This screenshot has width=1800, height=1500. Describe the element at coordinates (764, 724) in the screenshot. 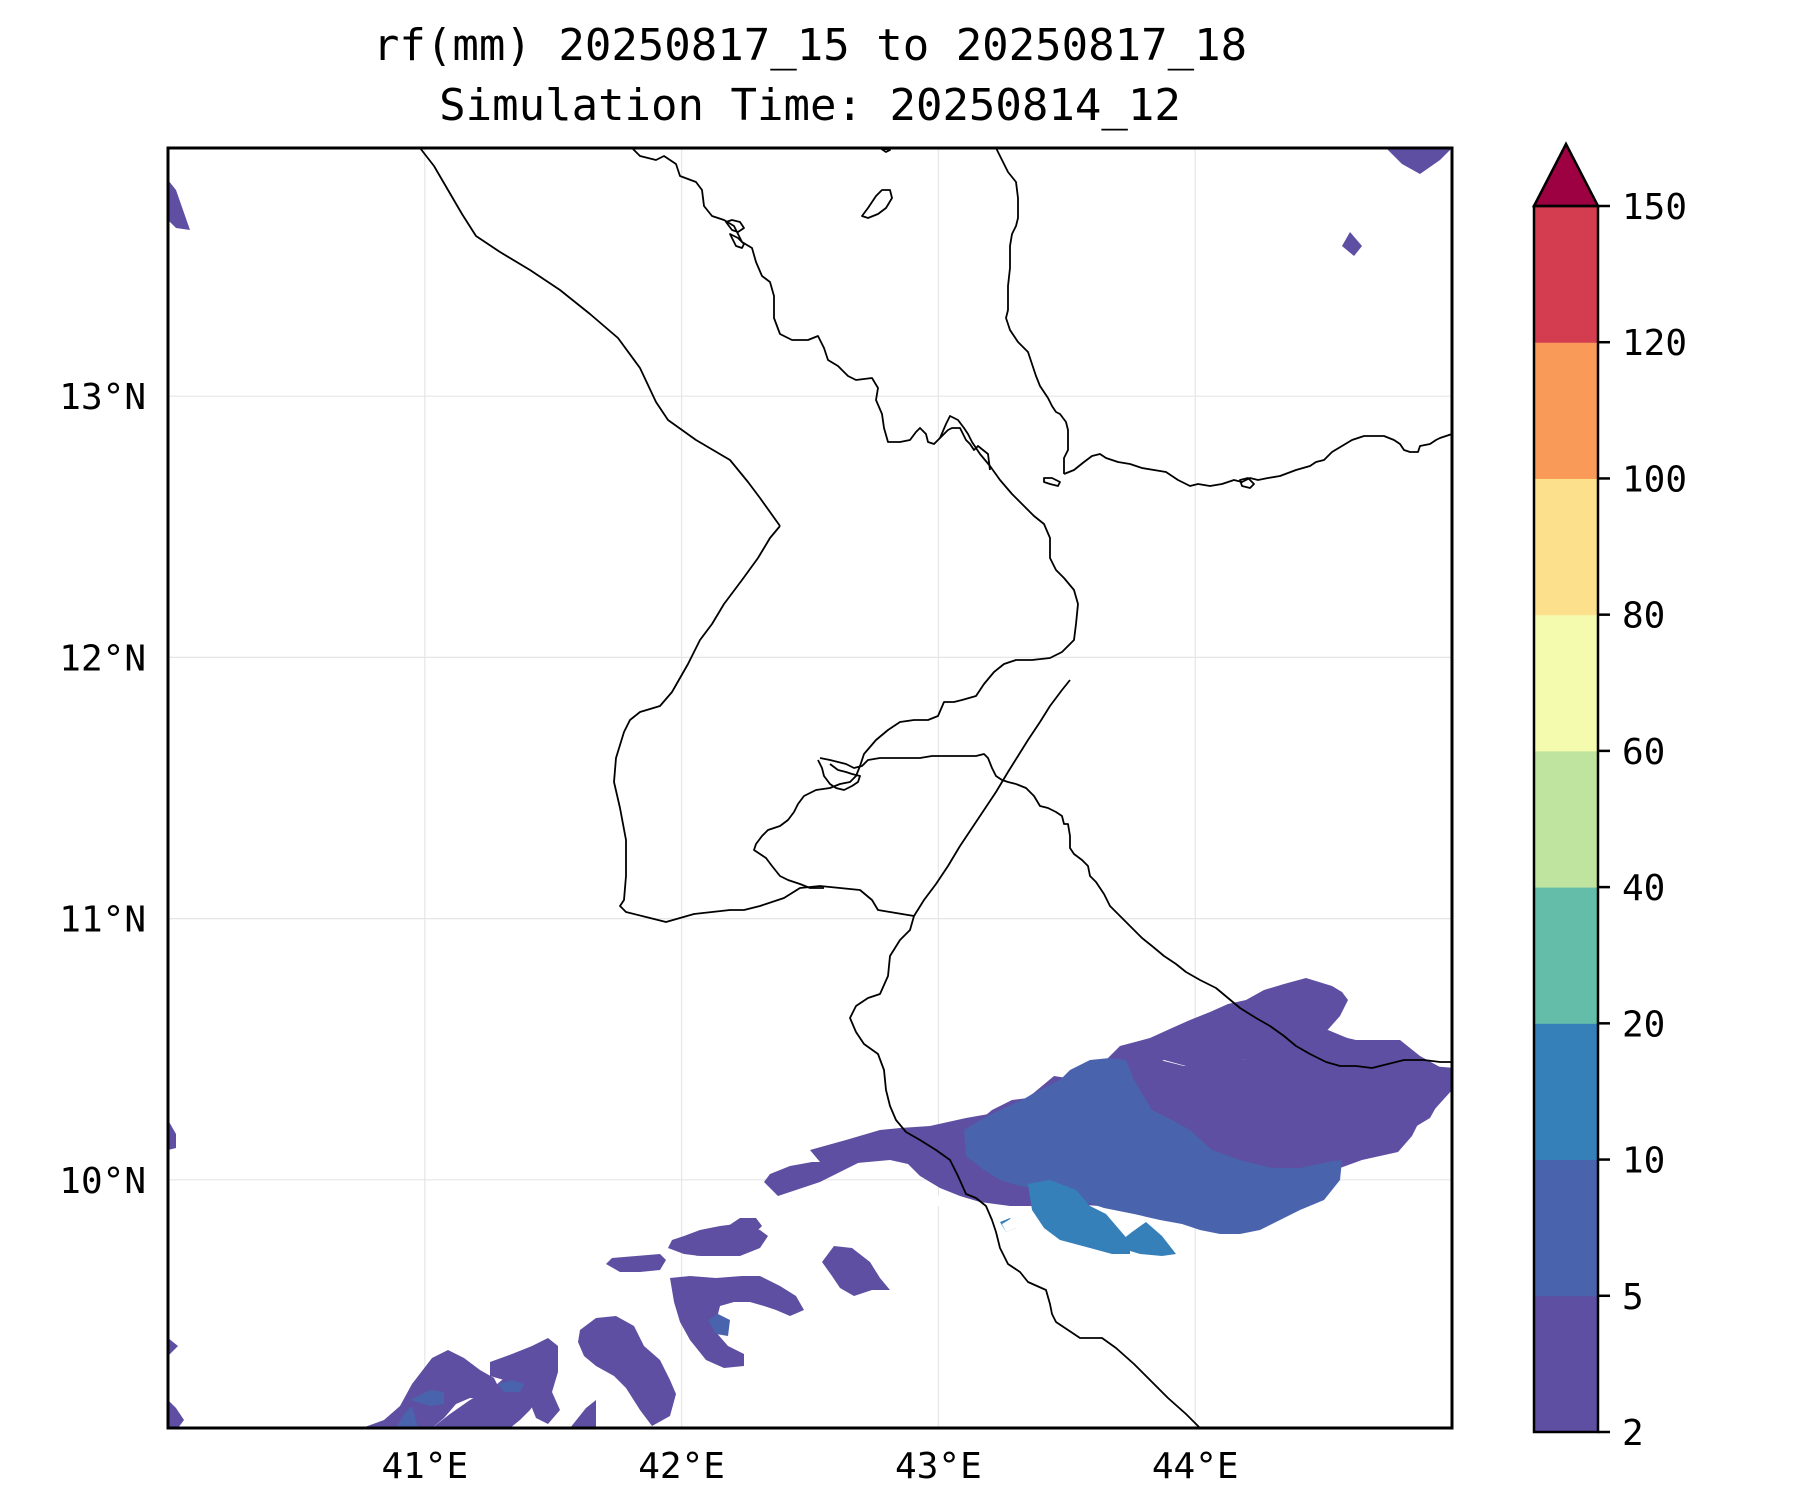

I see `border-ethiopia-djibouti` at that location.